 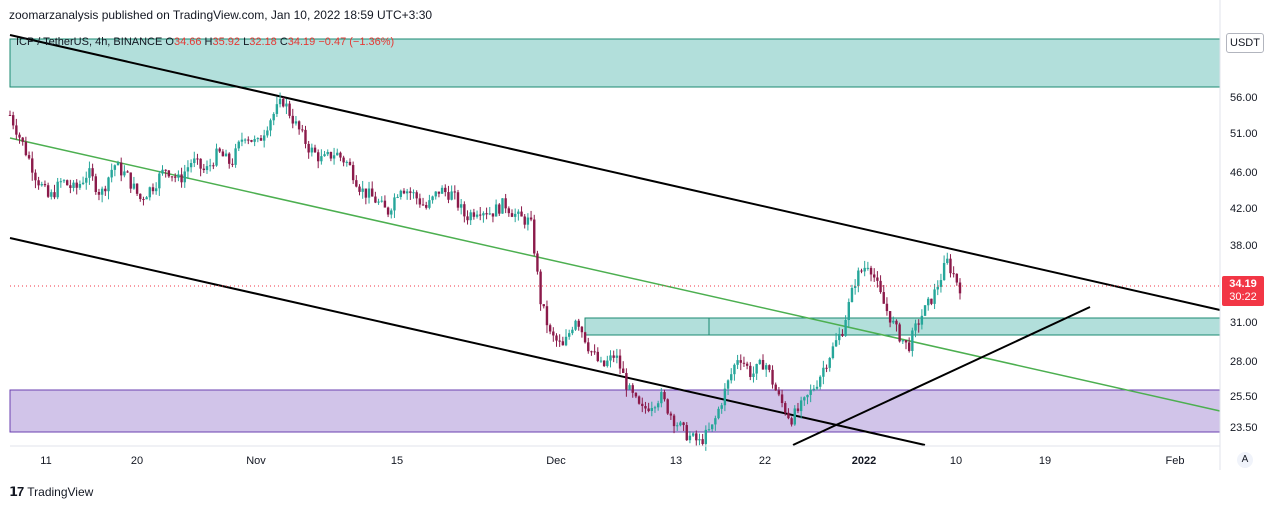 I want to click on currency-badge: USDT, so click(x=1245, y=43).